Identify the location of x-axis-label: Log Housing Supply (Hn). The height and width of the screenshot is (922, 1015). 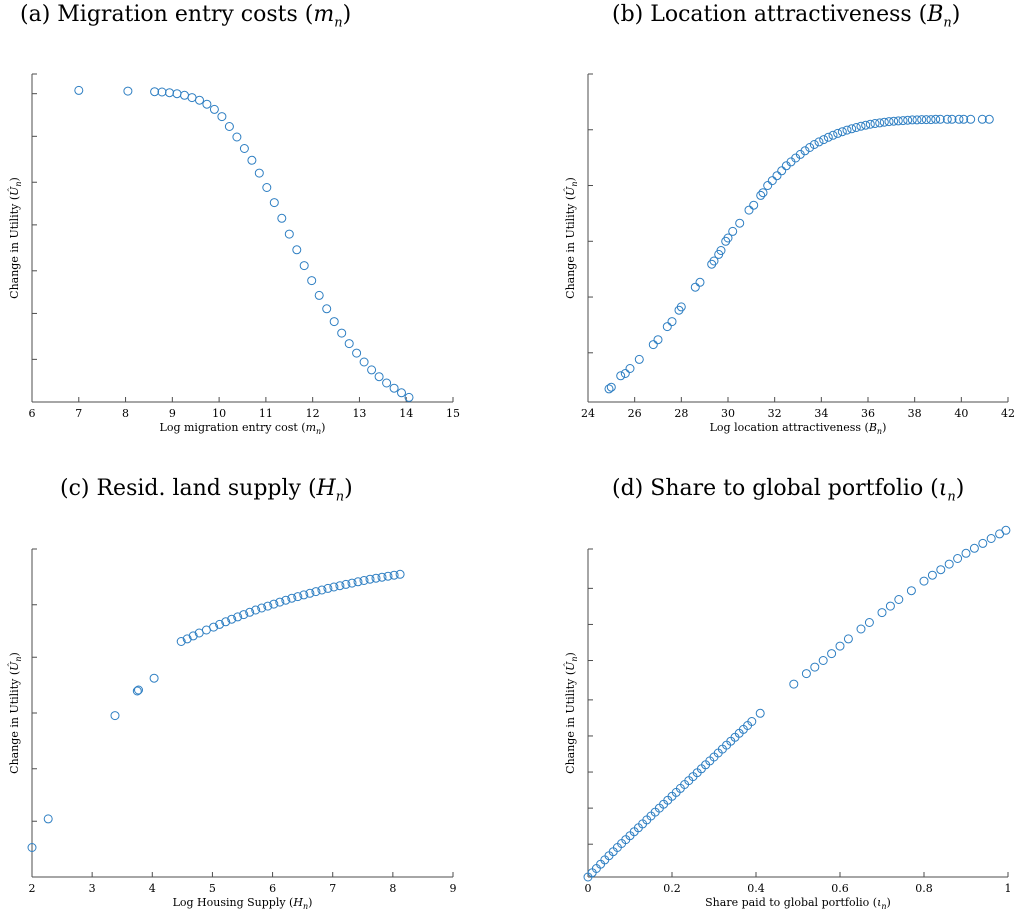
(243, 903).